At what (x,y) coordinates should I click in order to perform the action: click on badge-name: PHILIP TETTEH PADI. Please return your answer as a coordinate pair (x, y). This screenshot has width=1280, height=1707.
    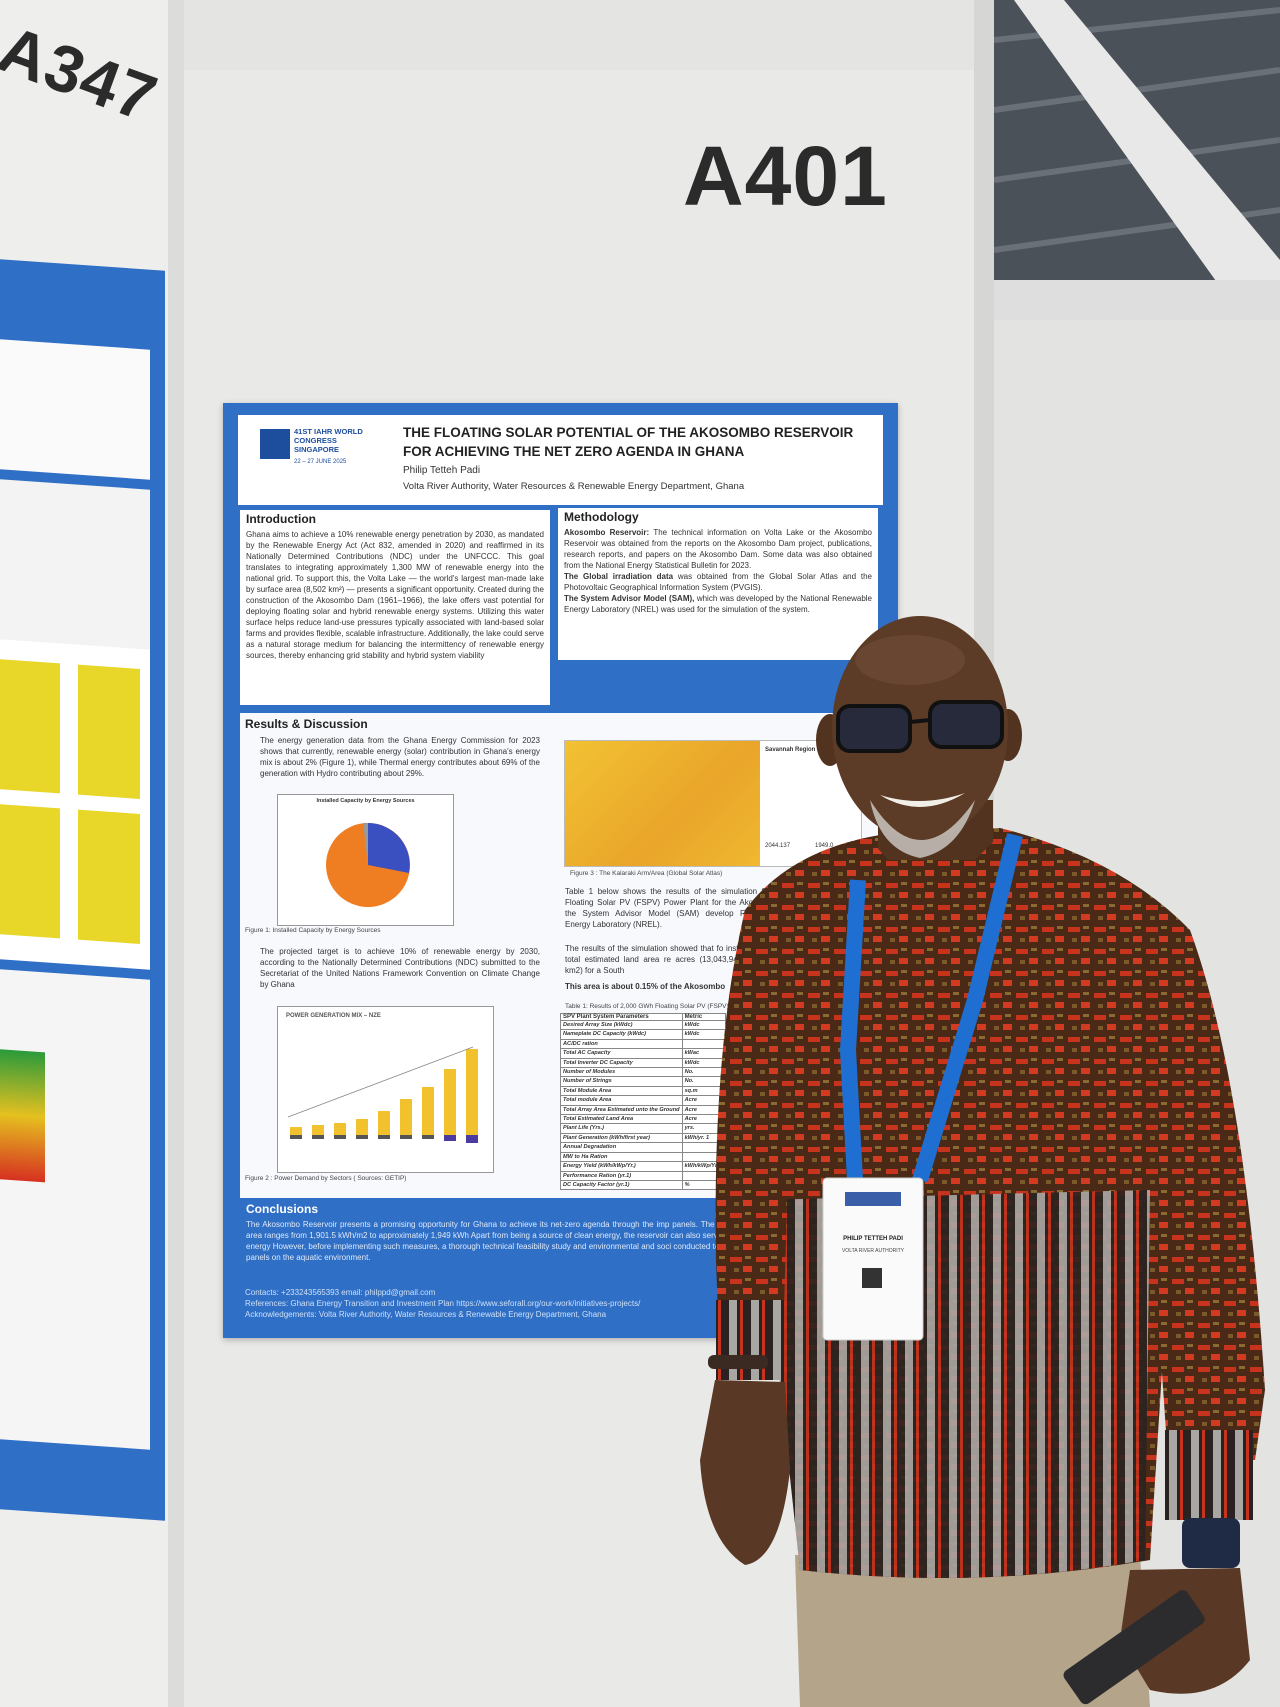
    Looking at the image, I should click on (873, 1239).